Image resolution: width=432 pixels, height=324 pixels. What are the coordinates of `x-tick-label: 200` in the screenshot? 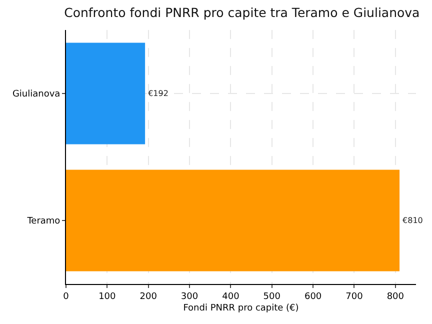 It's located at (149, 297).